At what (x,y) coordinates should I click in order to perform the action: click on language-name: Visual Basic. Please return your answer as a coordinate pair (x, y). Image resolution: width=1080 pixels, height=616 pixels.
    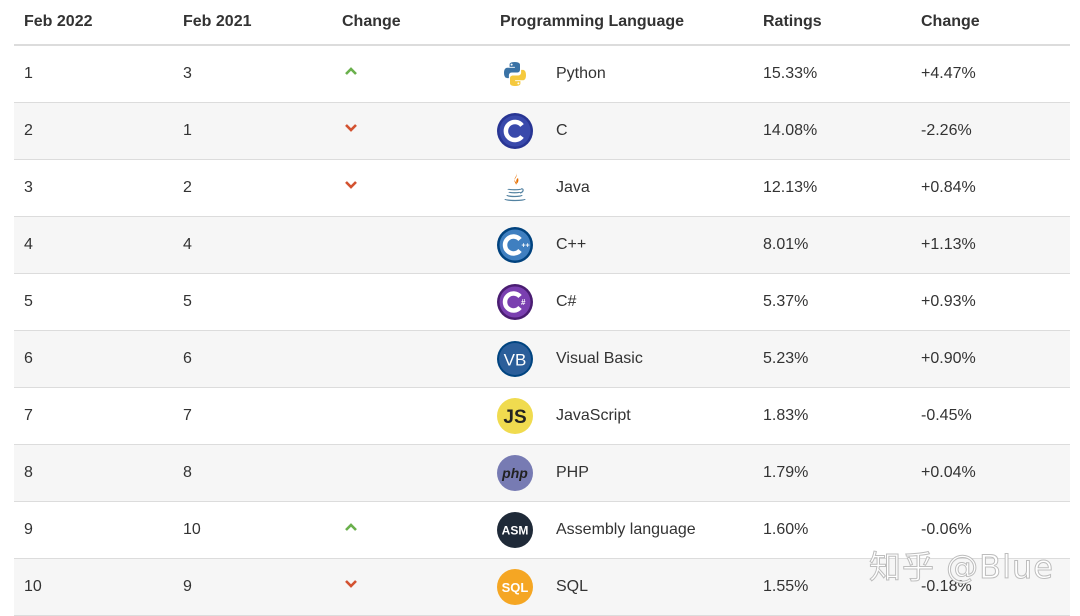
    Looking at the image, I should click on (599, 359).